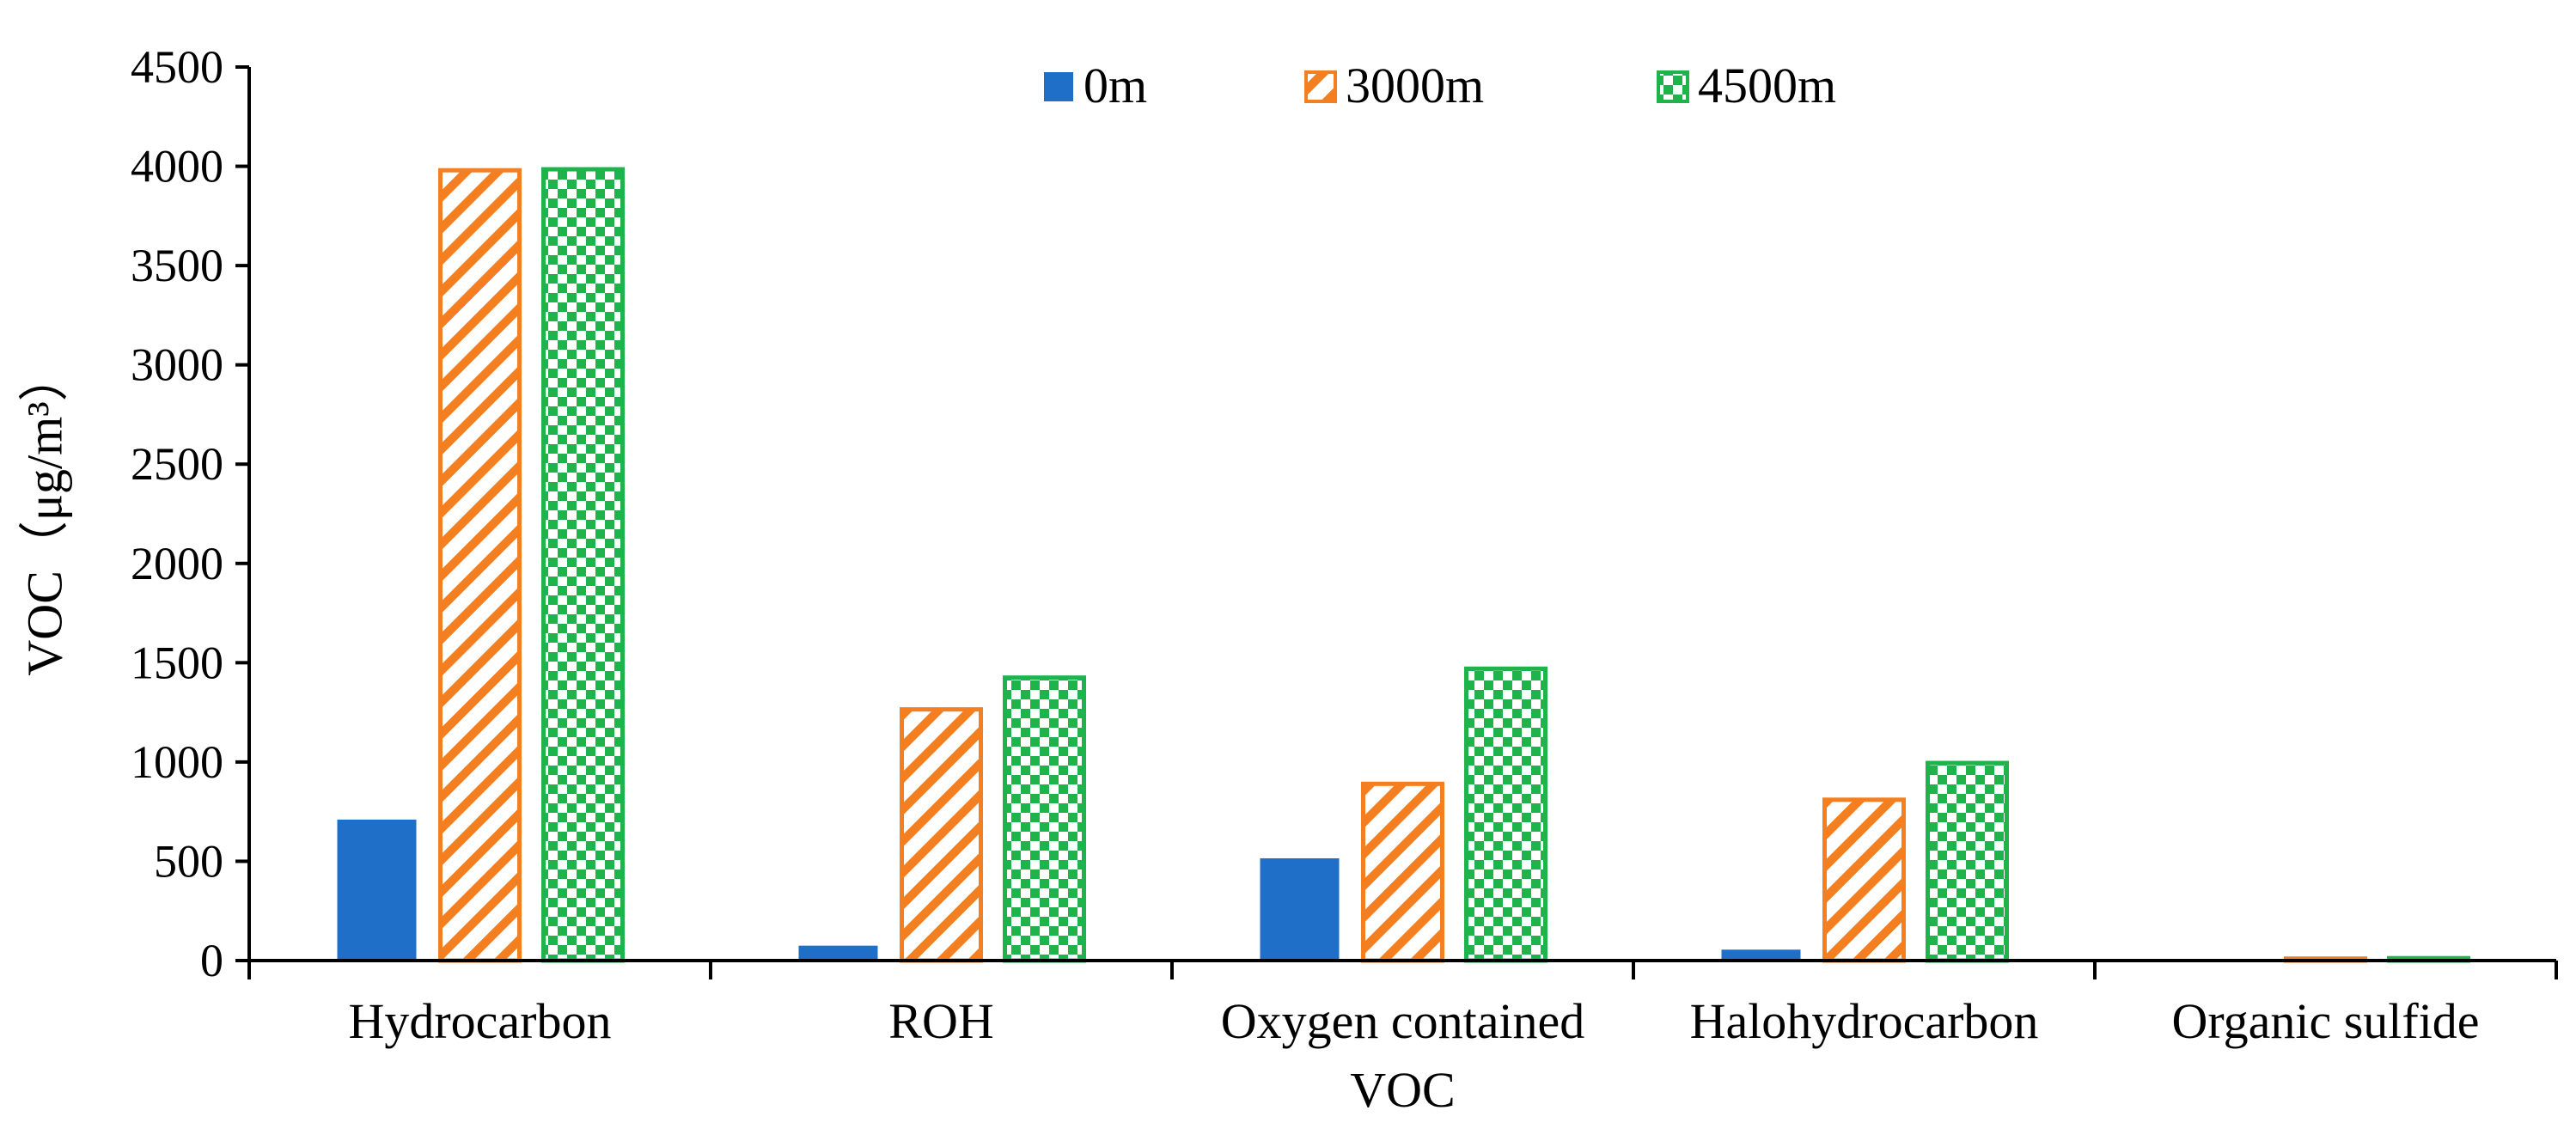 Image resolution: width=2576 pixels, height=1141 pixels. Describe the element at coordinates (479, 1021) in the screenshot. I see `x-category-label: Hydrocarbon` at that location.